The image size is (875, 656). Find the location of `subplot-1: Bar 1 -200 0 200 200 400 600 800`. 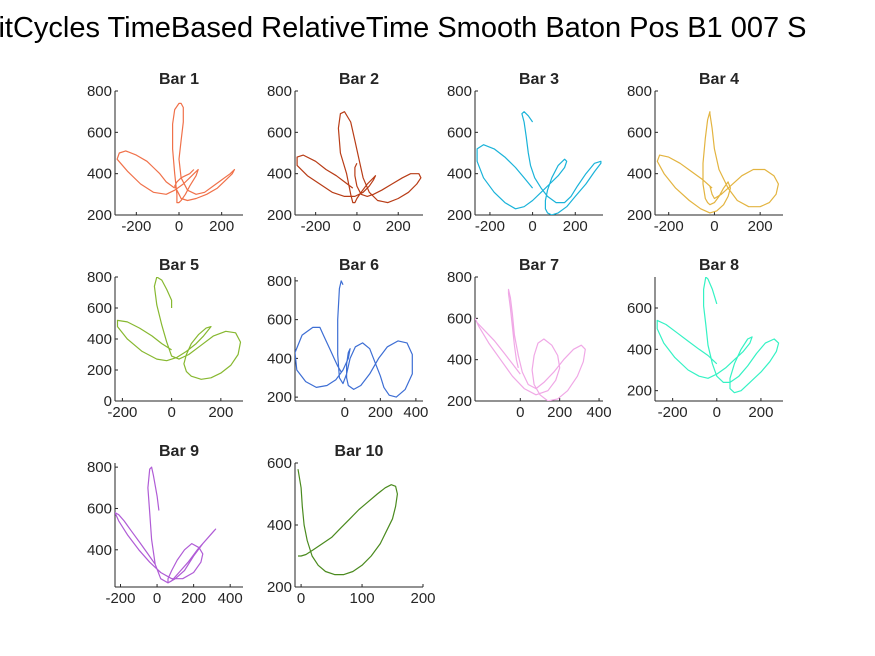

subplot-1: Bar 1 -200 0 200 200 400 600 800 is located at coordinates (165, 153).